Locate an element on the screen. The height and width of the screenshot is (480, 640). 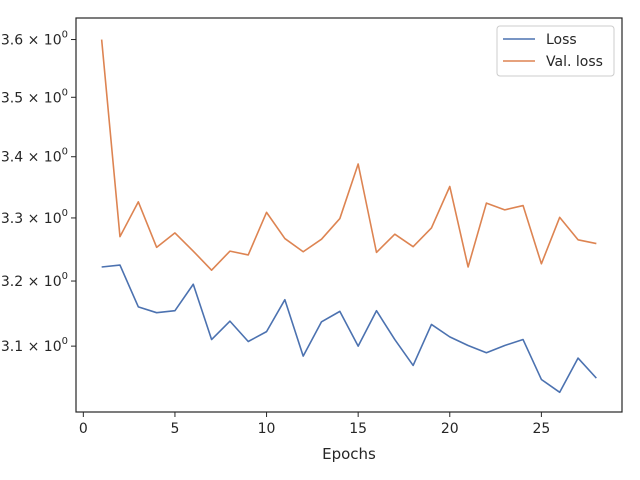
legend-label: Val. loss is located at coordinates (574, 62).